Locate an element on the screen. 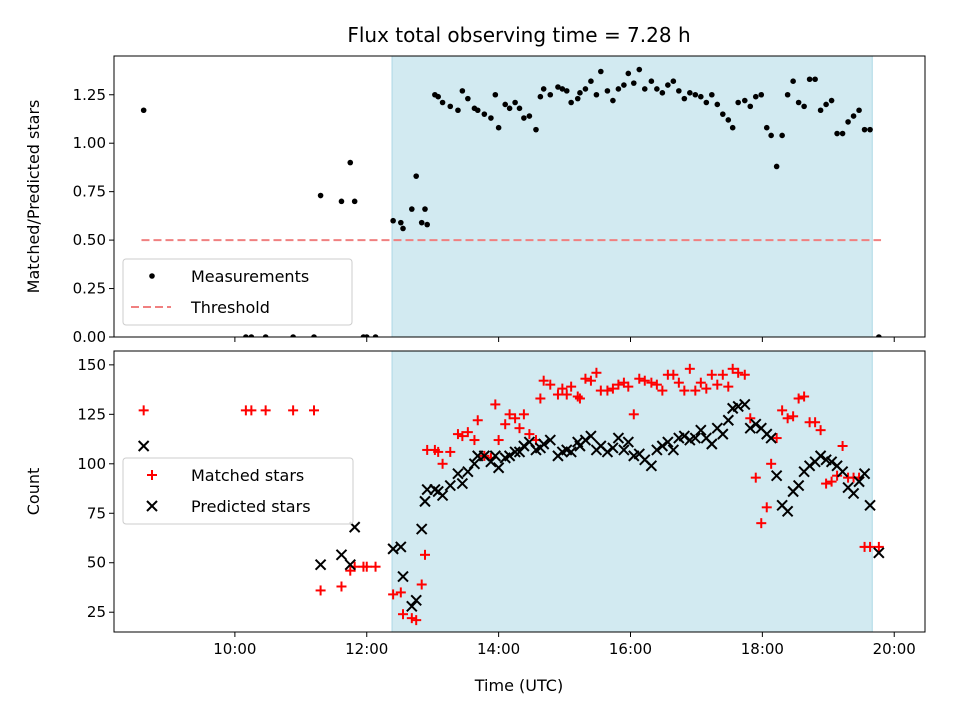 The width and height of the screenshot is (960, 720). legend: Matched stars Predicted stars is located at coordinates (238, 491).